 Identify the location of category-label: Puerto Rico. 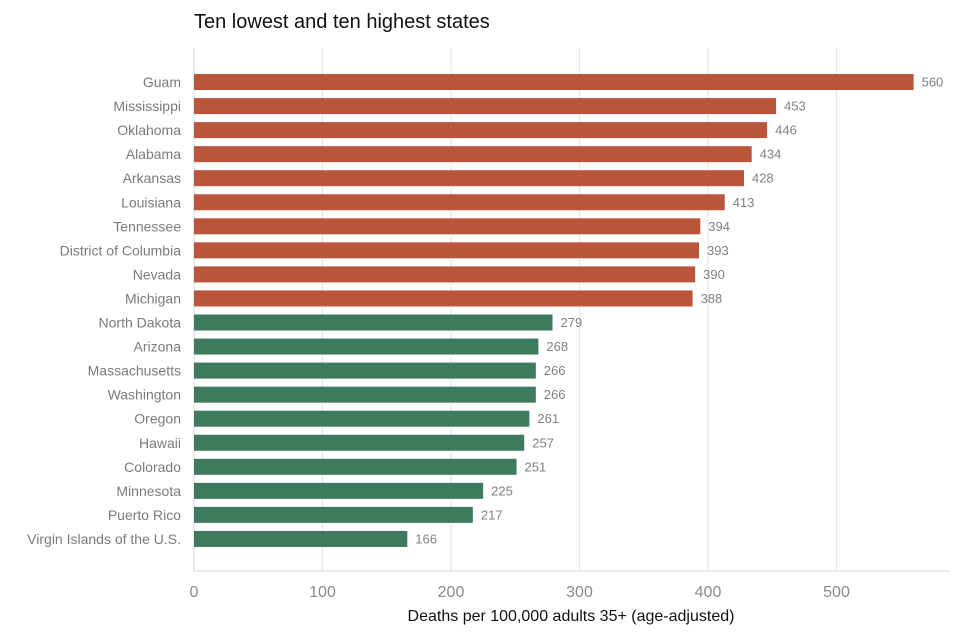
(144, 515).